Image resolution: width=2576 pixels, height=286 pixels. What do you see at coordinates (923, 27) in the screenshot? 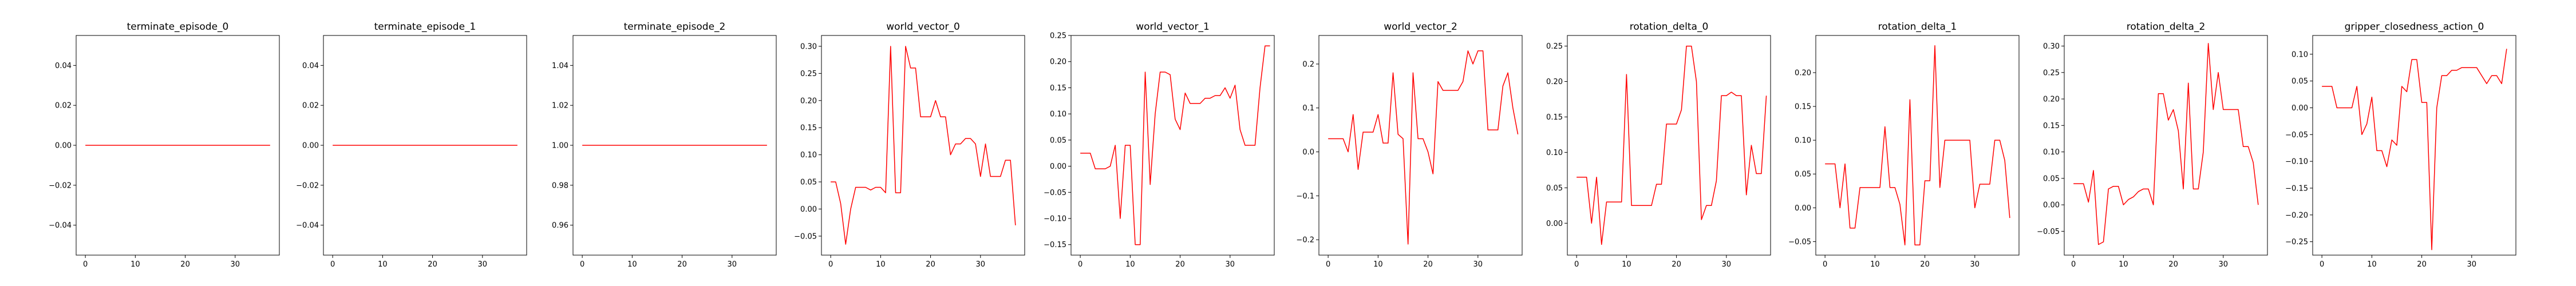
I see `plot-title: world_vector_0` at bounding box center [923, 27].